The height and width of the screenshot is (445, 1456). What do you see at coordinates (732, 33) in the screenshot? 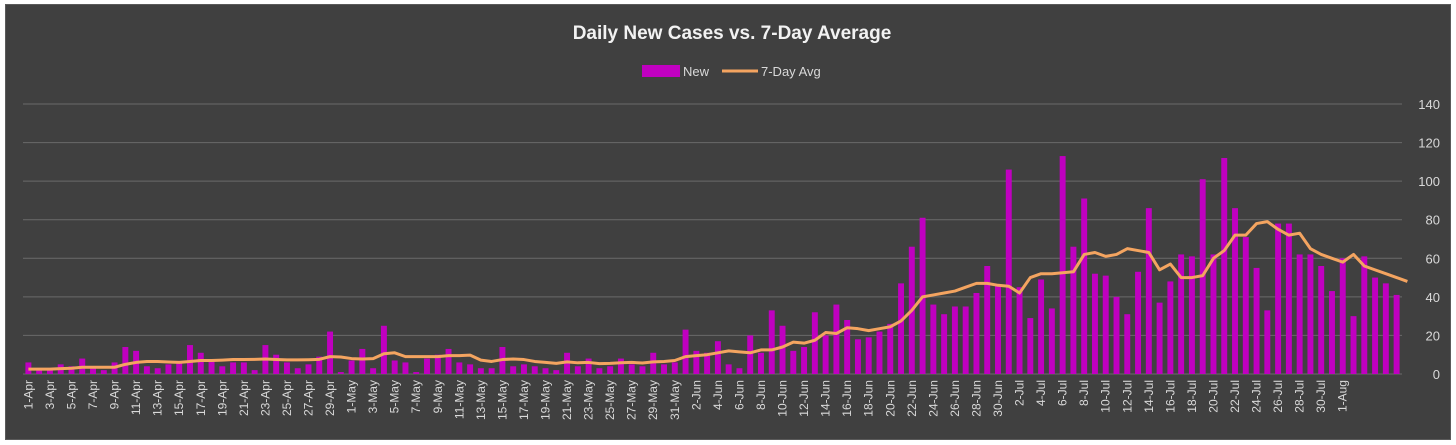
I see `chart-title: Daily New Cases vs. 7-Day Average` at bounding box center [732, 33].